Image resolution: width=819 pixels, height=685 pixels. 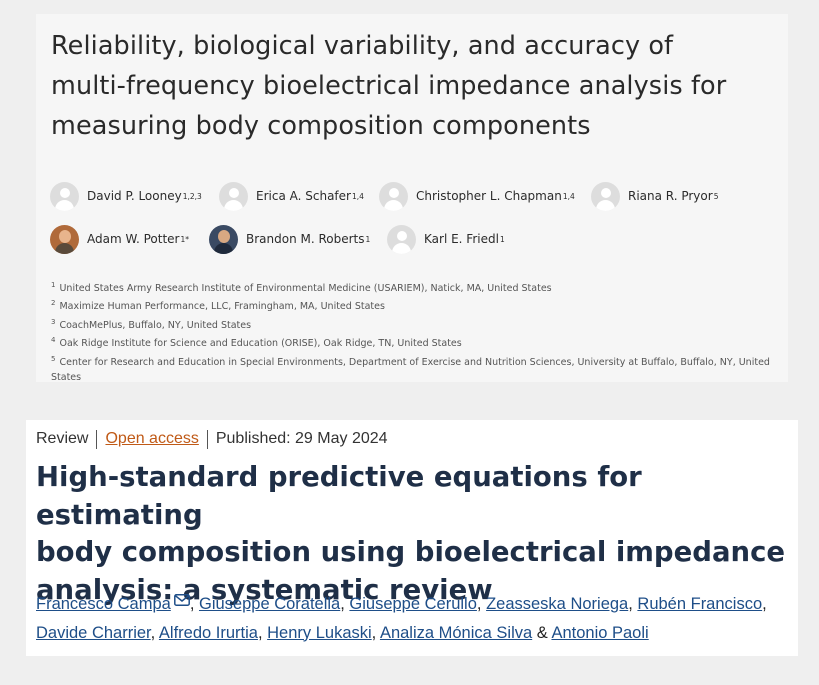 I want to click on affiliation-number: 3, so click(x=53, y=321).